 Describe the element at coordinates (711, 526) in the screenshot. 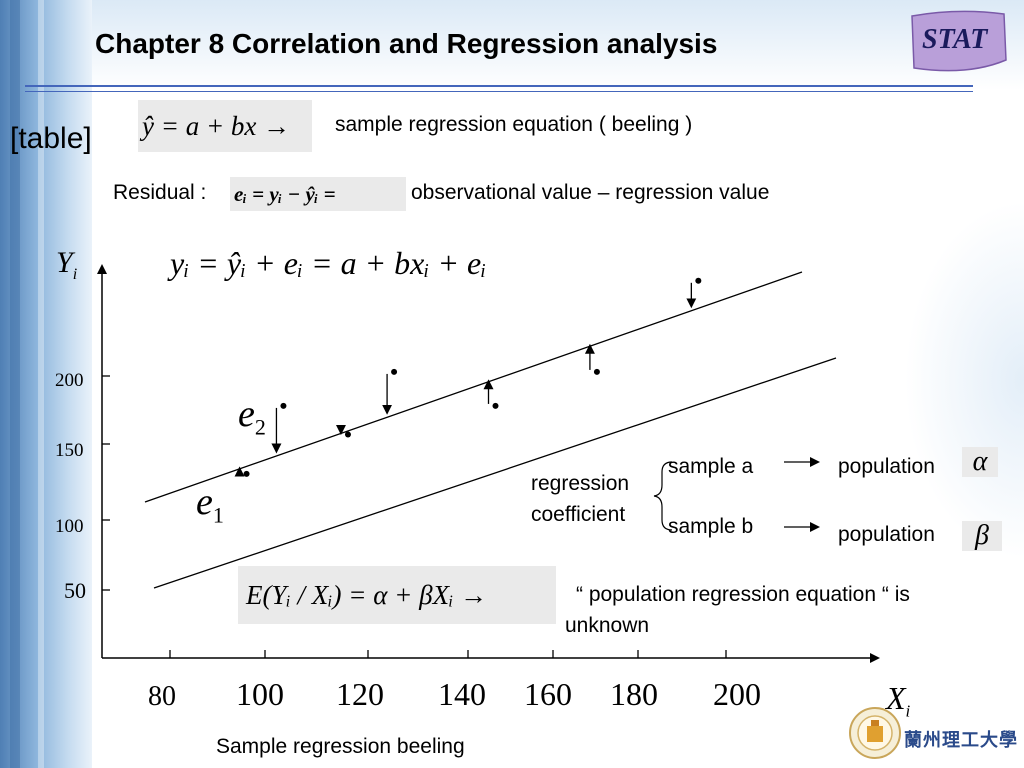

I see `sample-b-label: sample b` at that location.